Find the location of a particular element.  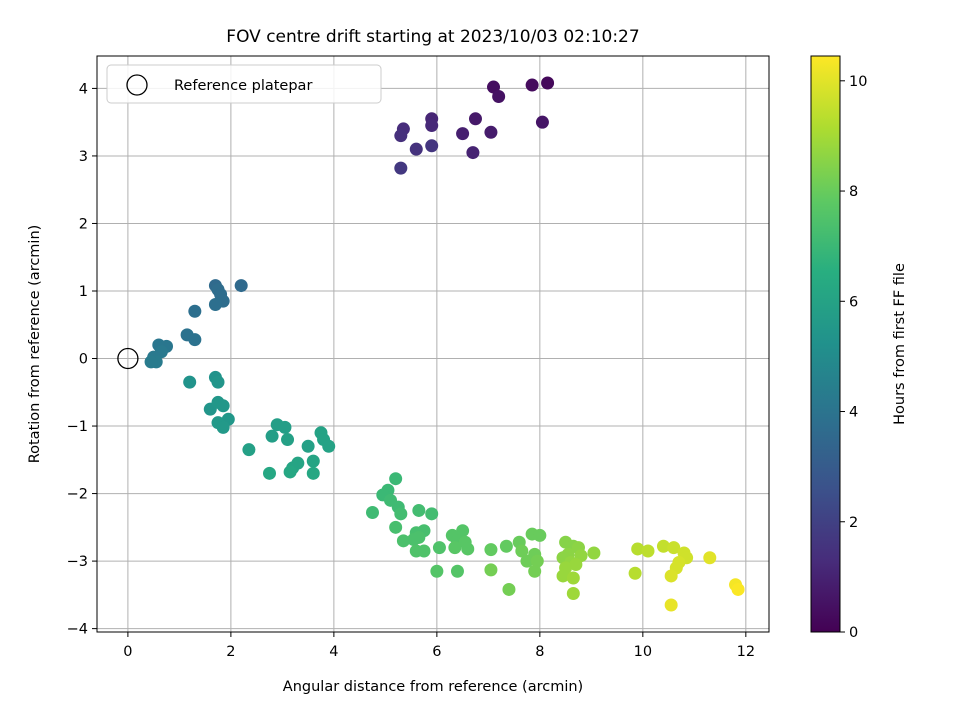

colorbar-tick-label: 6 is located at coordinates (853, 302).